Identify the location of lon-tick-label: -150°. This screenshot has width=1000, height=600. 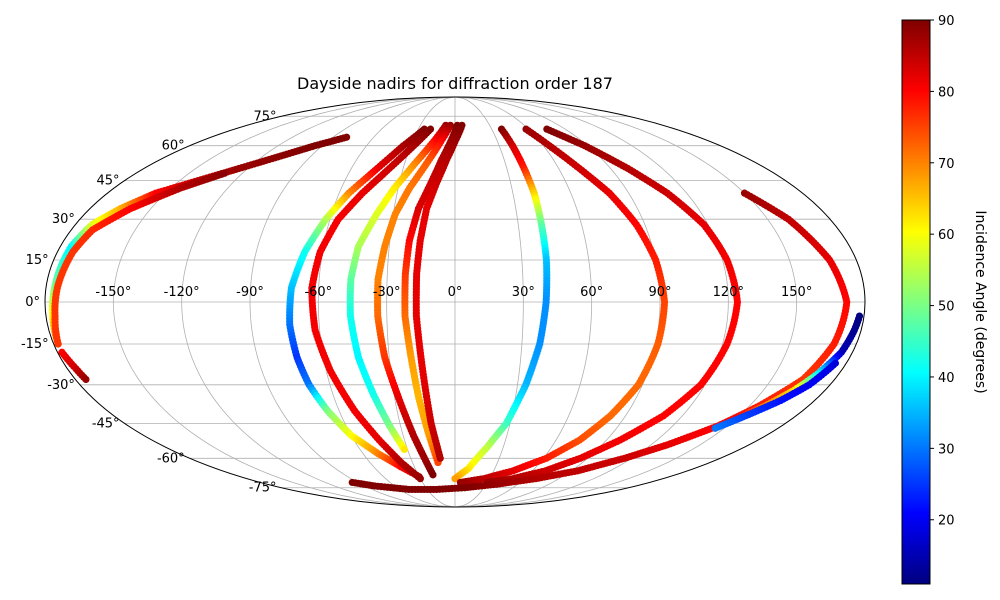
(113, 292).